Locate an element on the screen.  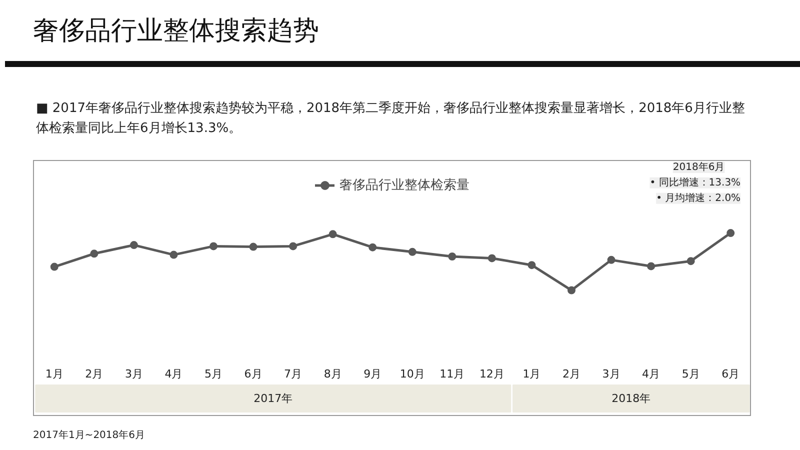
chart-title: 奢侈品行业整体搜索趋势 is located at coordinates (176, 31).